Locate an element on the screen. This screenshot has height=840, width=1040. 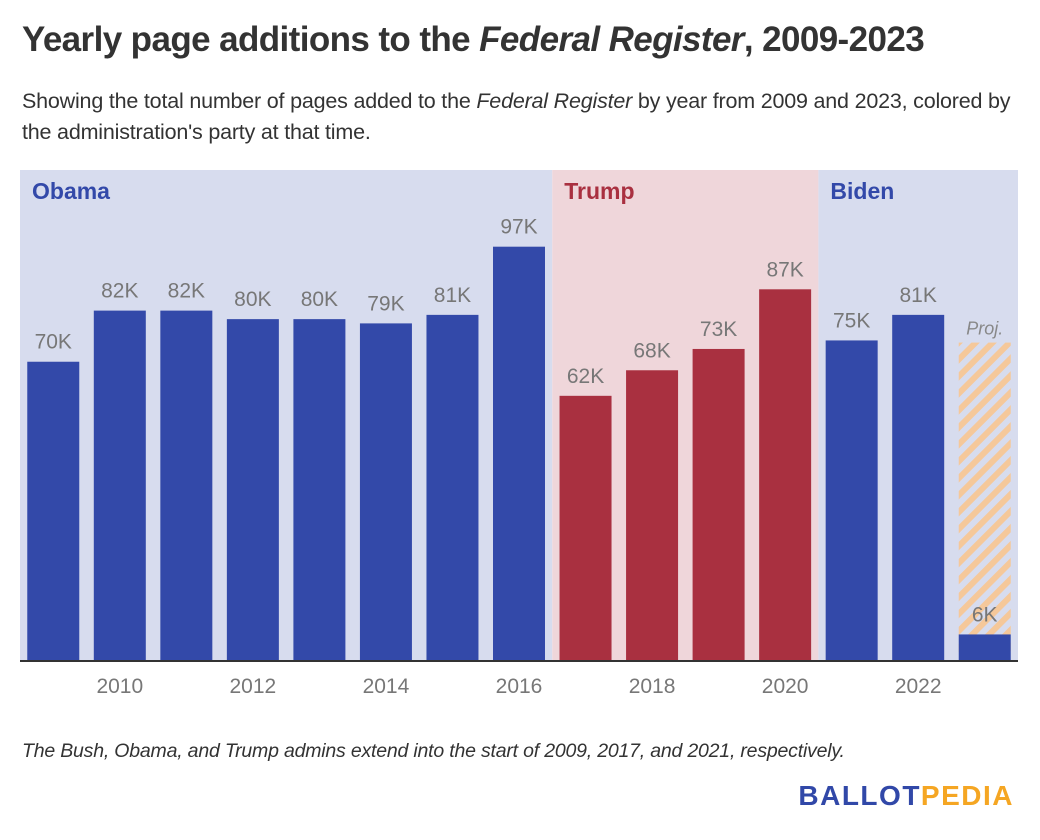
title-text-end: , 2009-2023 is located at coordinates (834, 39).